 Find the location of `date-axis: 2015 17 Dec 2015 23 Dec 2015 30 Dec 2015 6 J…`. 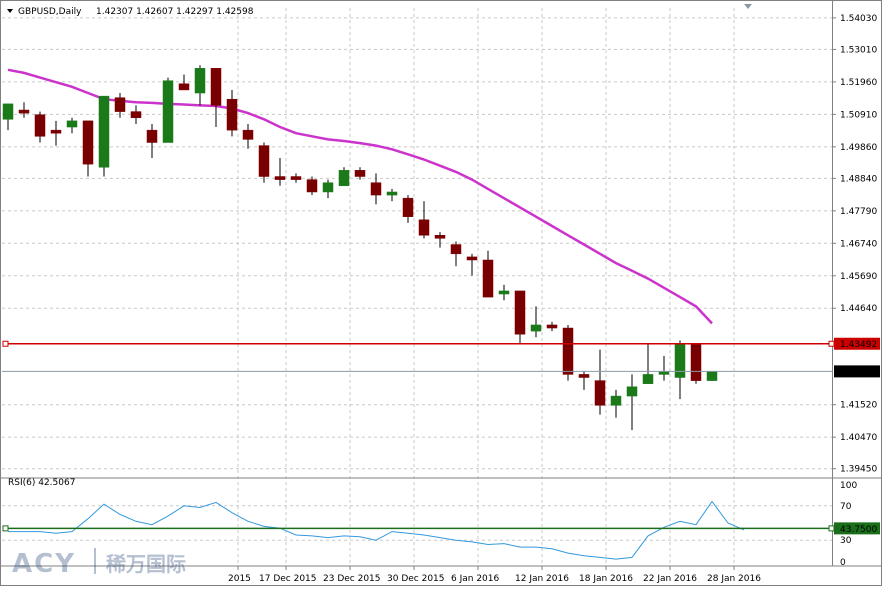

date-axis: 2015 17 Dec 2015 23 Dec 2015 30 Dec 2015 6 J… is located at coordinates (494, 575).